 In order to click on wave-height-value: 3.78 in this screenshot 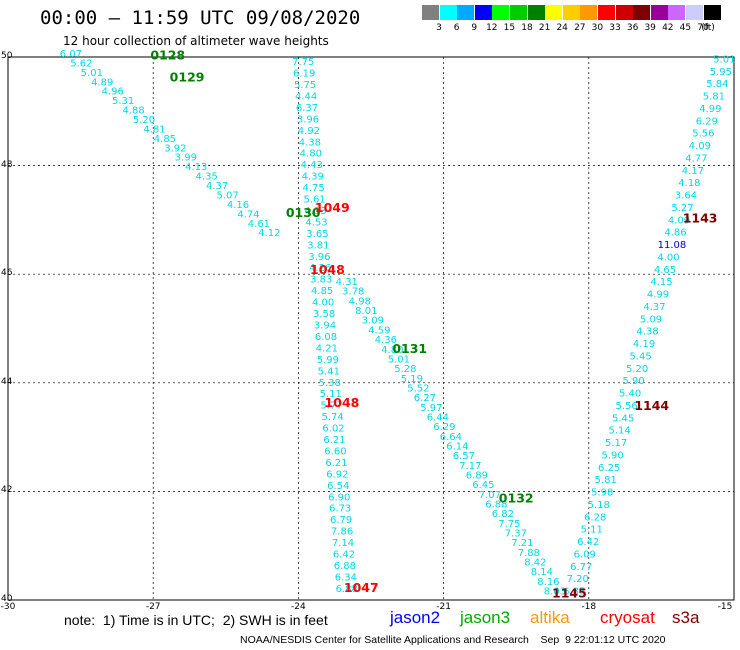, I will do `click(353, 292)`.